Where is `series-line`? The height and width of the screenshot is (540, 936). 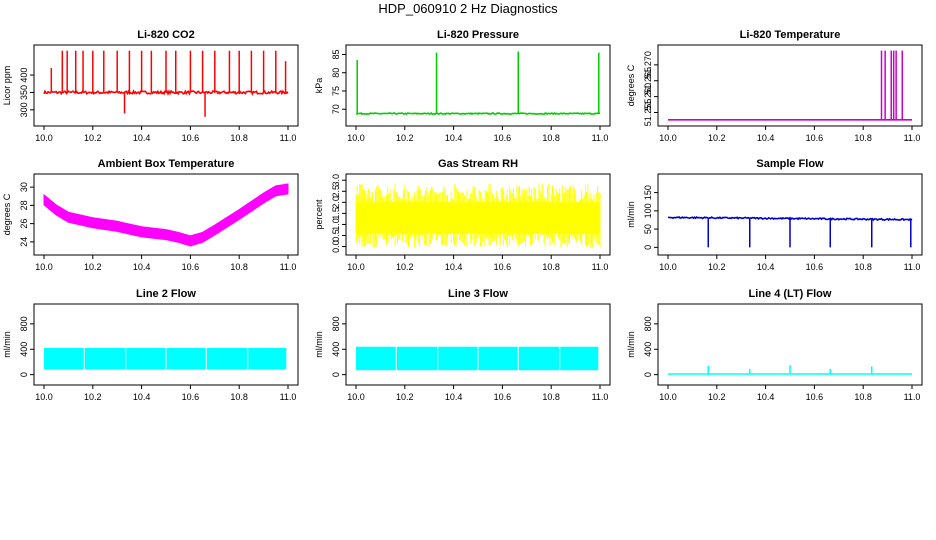 series-line is located at coordinates (478, 114).